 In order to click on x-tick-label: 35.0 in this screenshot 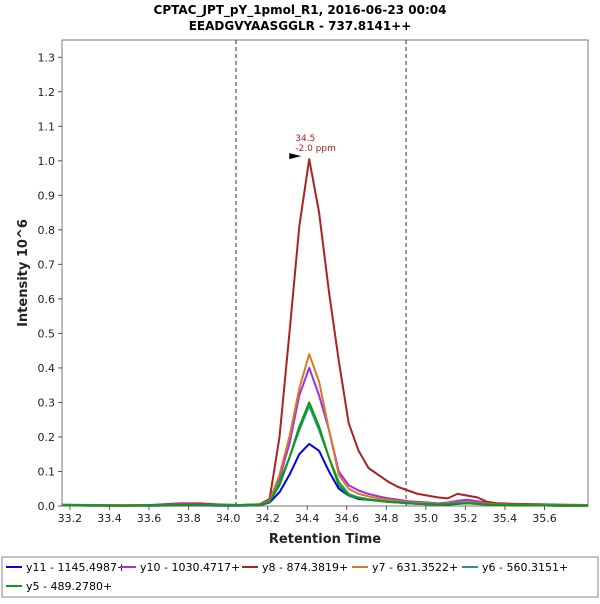, I will do `click(426, 518)`.